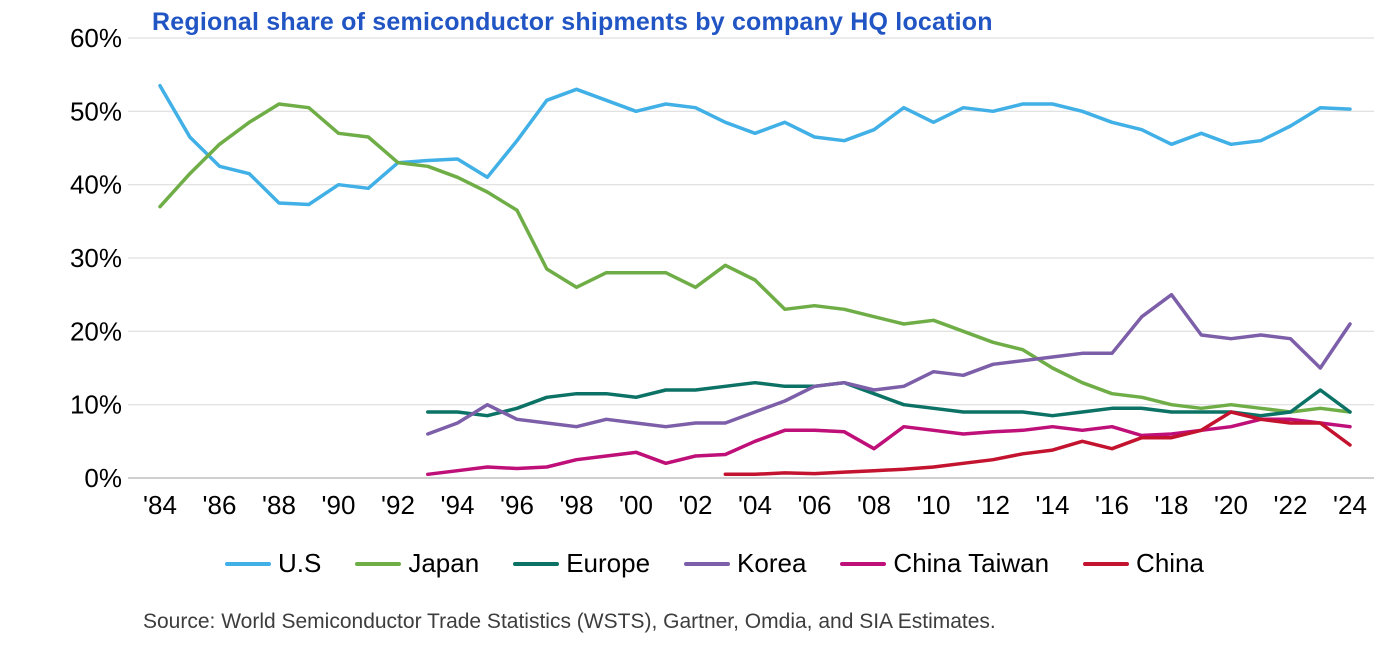  Describe the element at coordinates (889, 399) in the screenshot. I see `series-line-europe` at that location.